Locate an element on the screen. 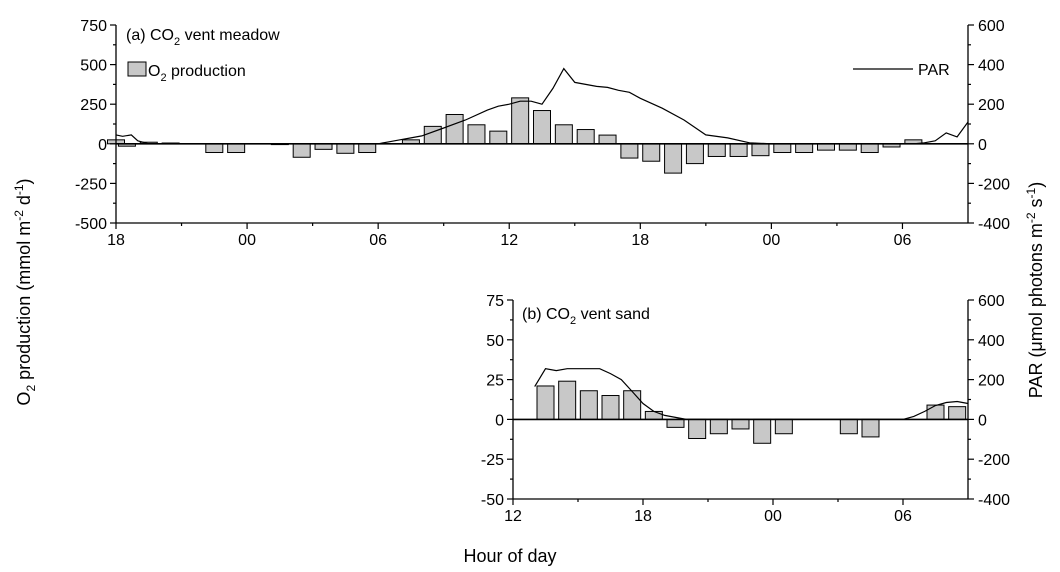 The image size is (1060, 572). ylabel-right-mid: mol photons m is located at coordinates (1036, 282).